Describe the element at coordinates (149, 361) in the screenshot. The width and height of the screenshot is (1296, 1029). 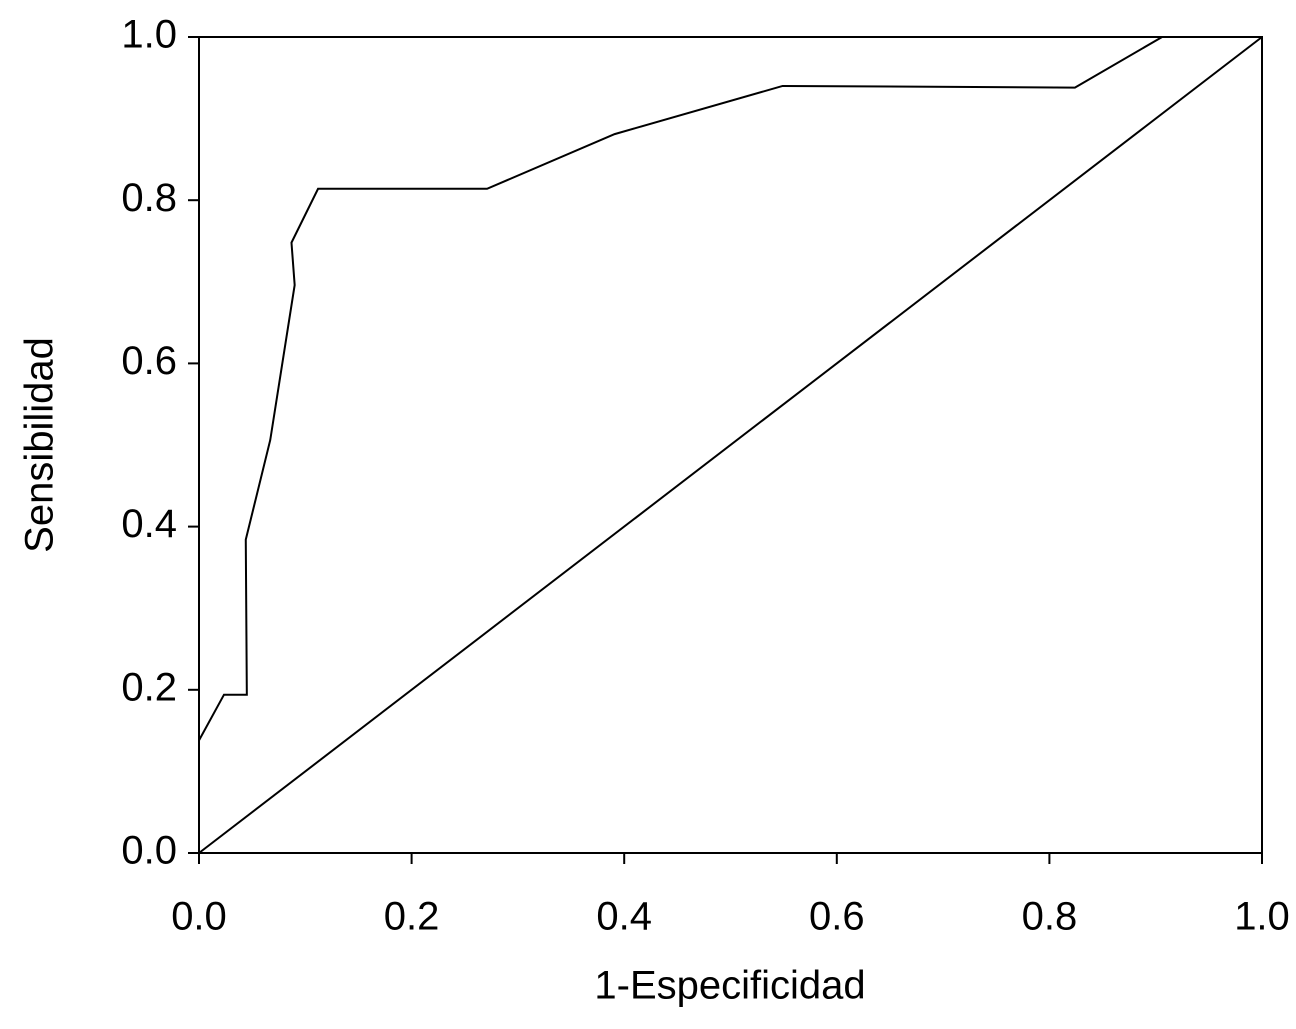
I see `y-tick-label: 0.6` at that location.